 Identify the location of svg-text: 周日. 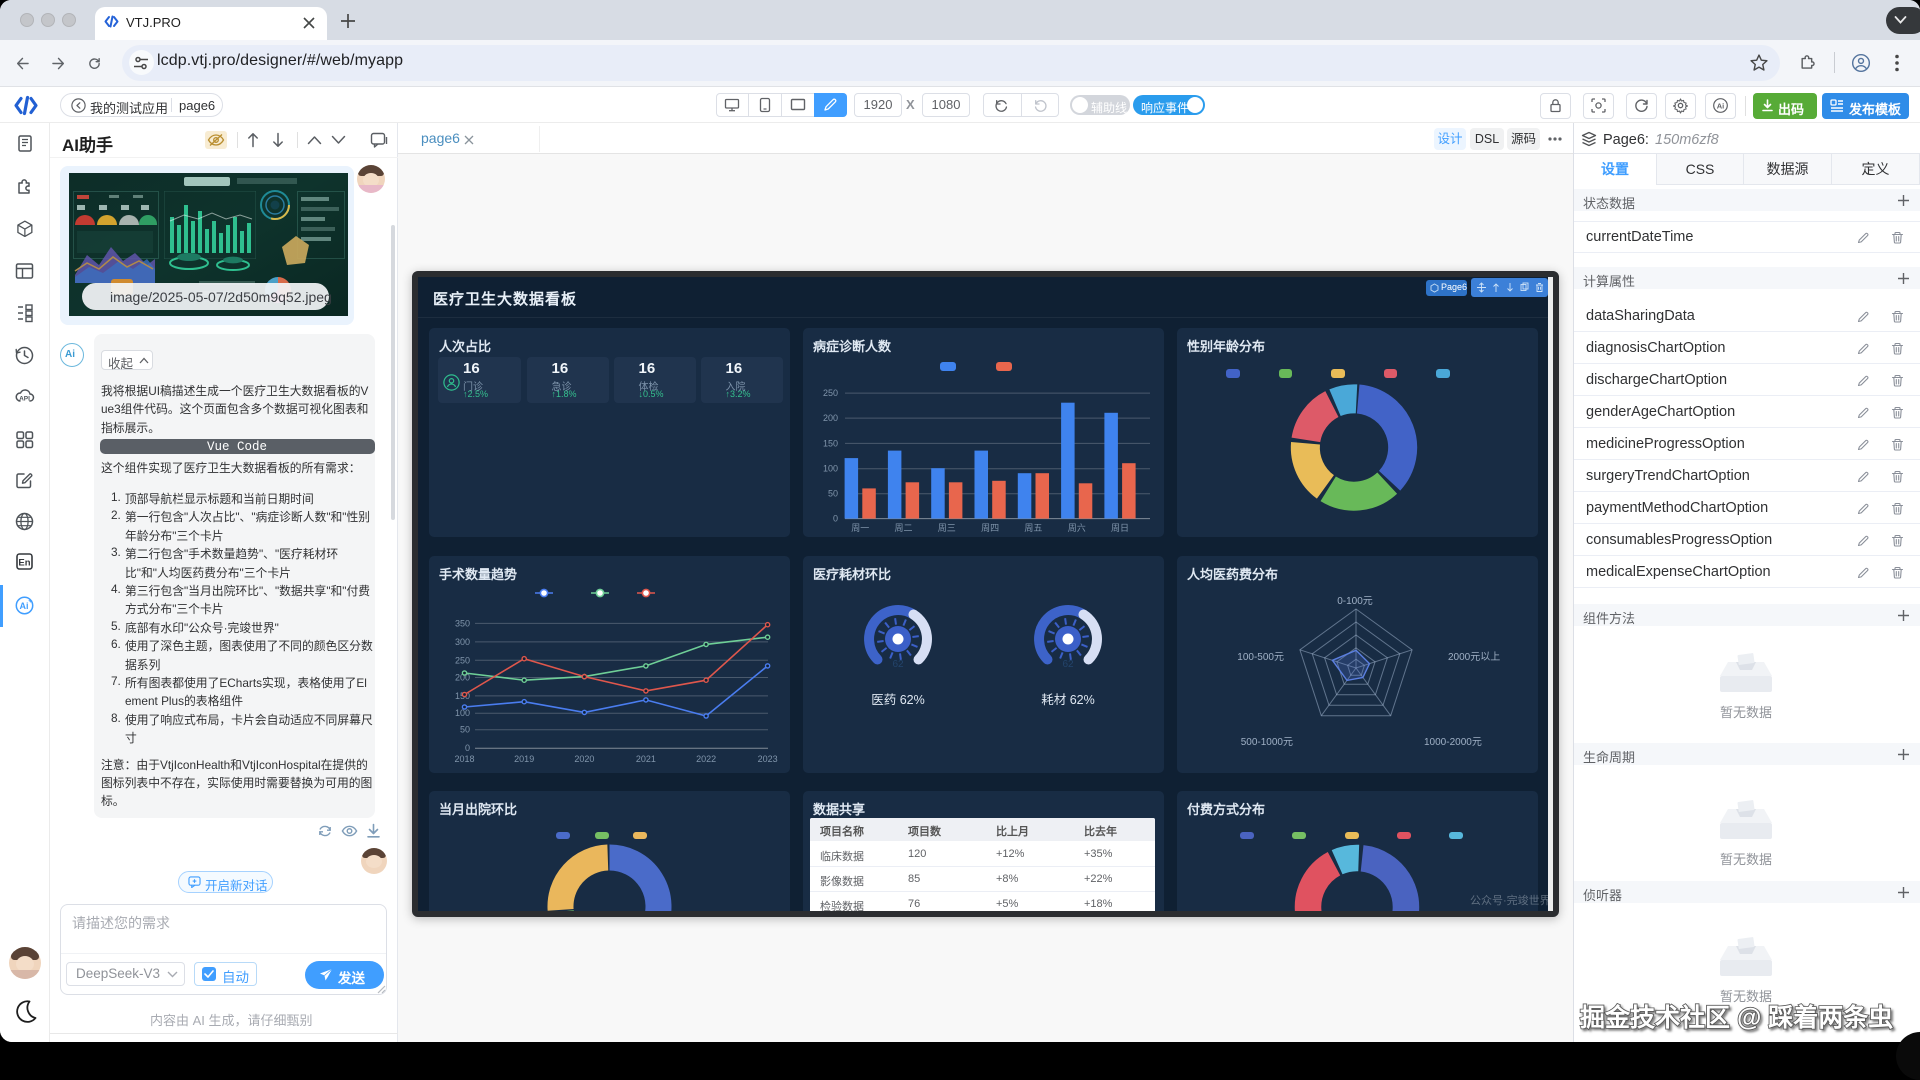
(1120, 528).